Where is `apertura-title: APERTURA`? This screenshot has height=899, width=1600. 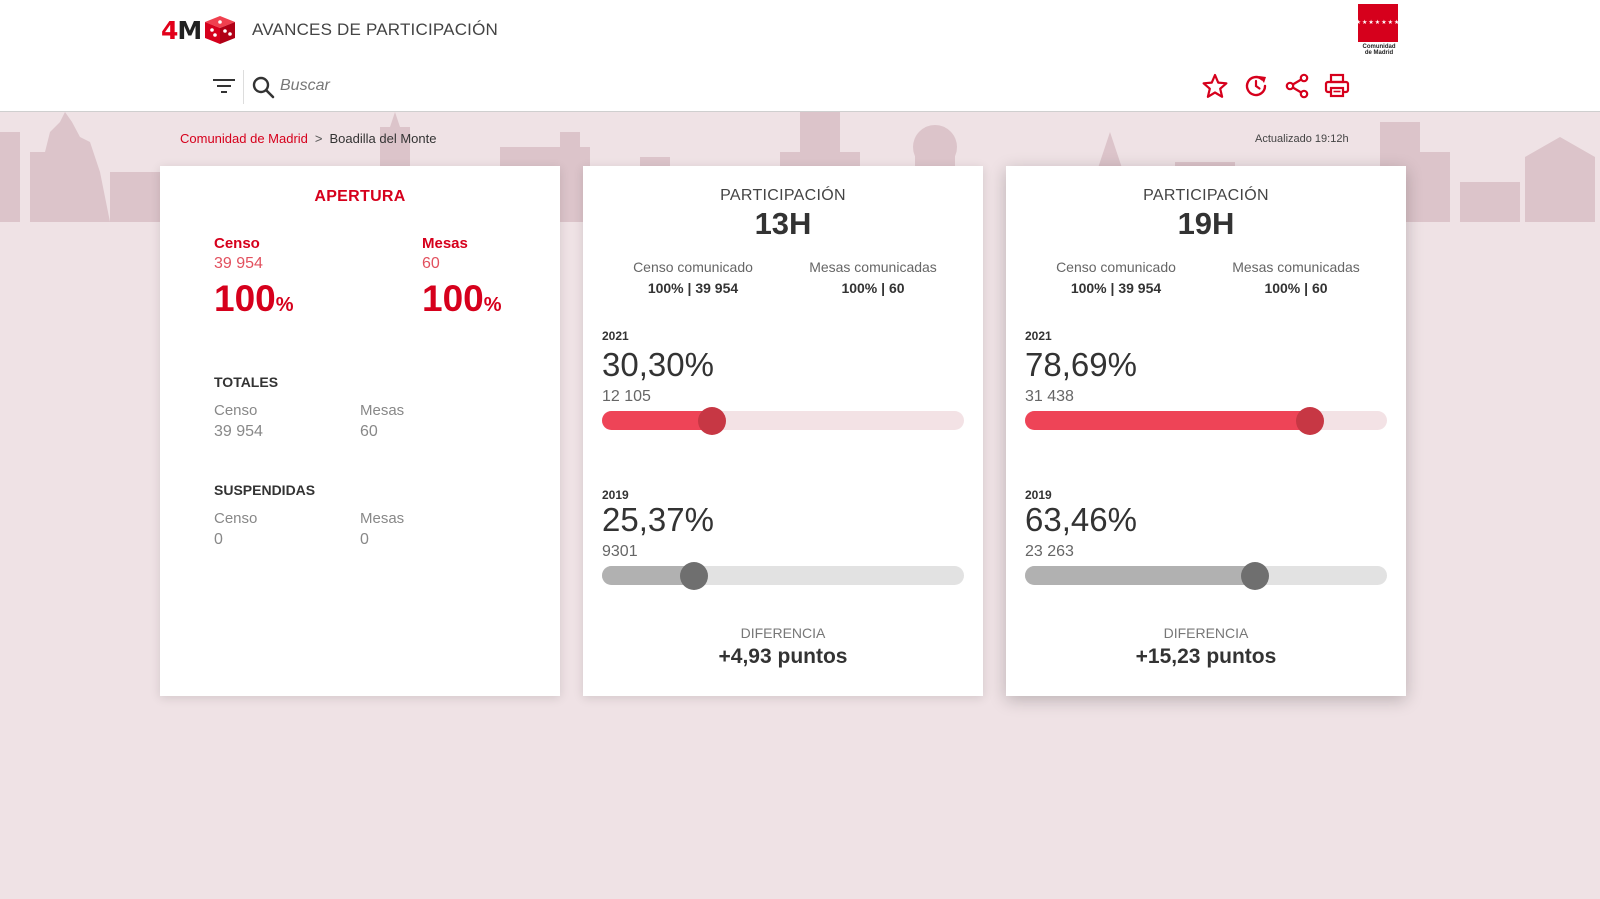 apertura-title: APERTURA is located at coordinates (360, 196).